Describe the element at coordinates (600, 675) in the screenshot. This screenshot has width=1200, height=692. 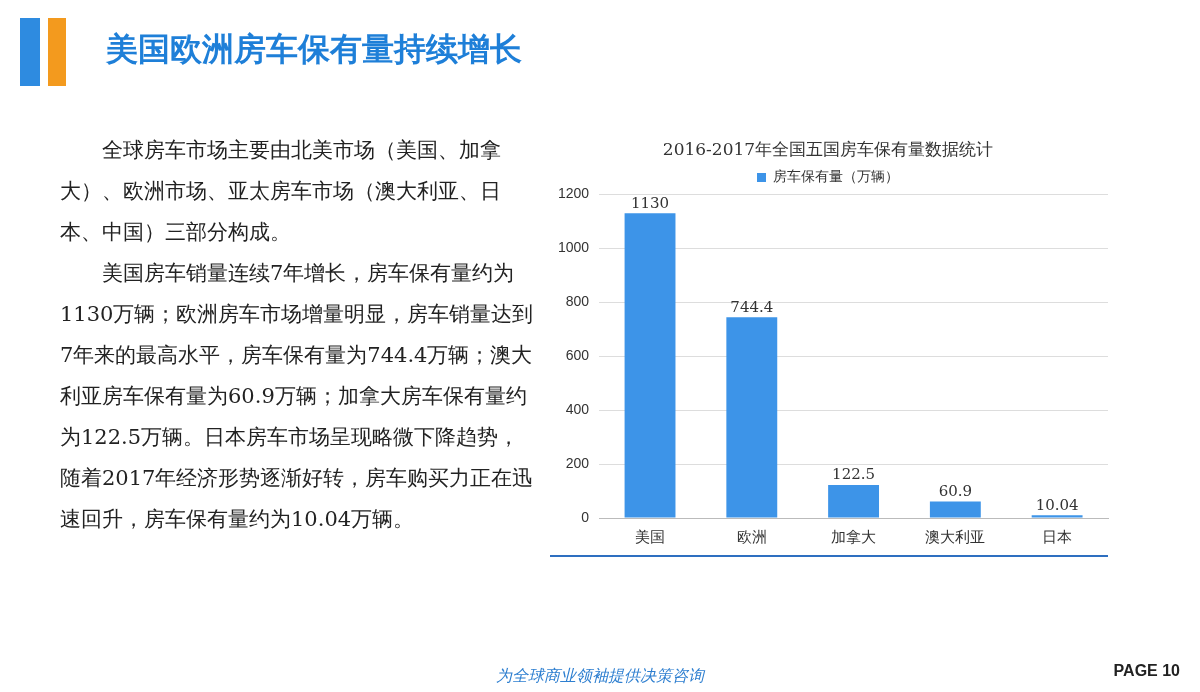
I see `text: 为全球商业领袖提供决策咨询` at that location.